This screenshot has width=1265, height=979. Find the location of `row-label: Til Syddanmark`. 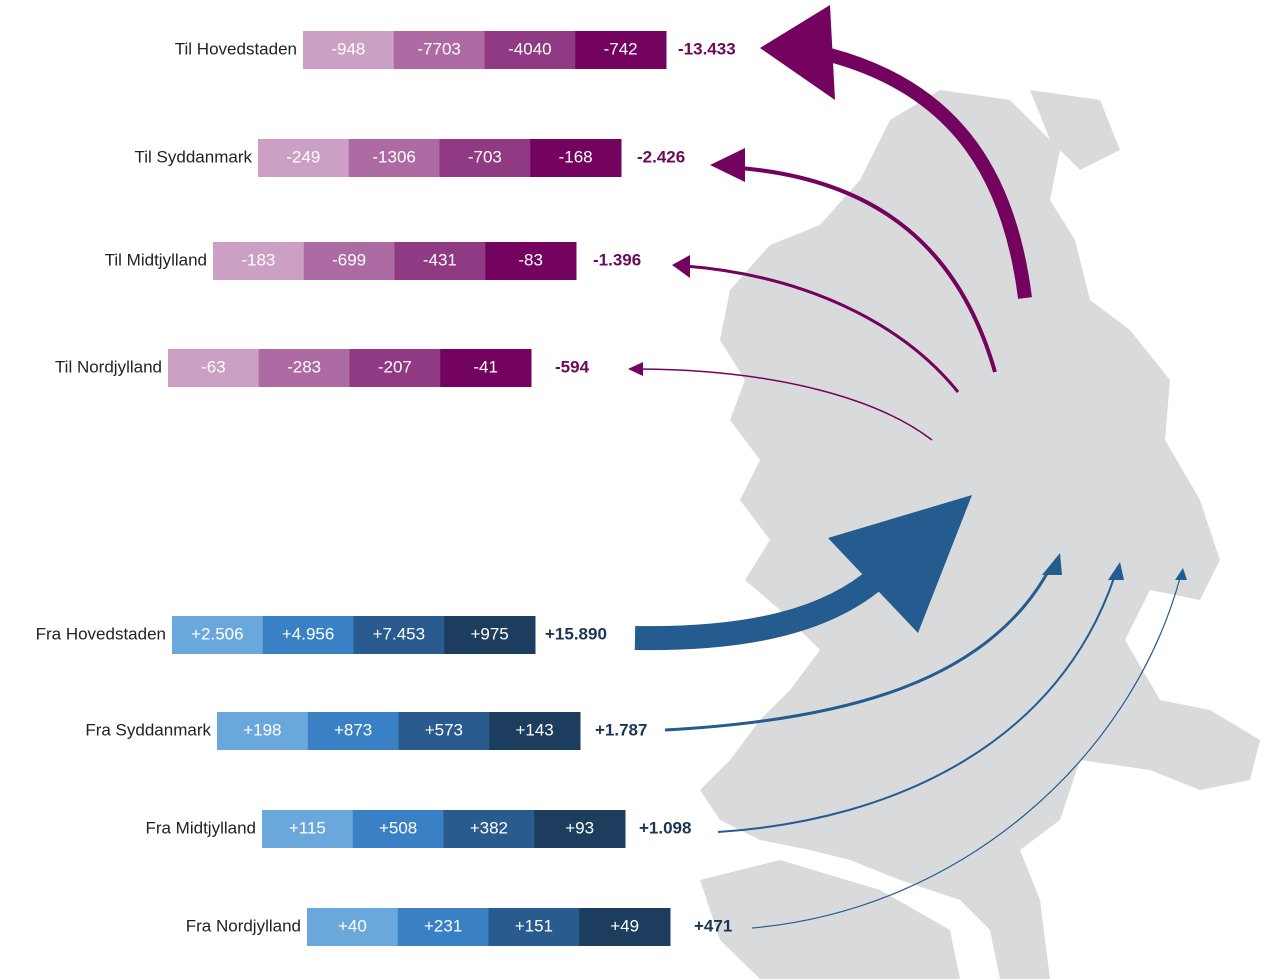

row-label: Til Syddanmark is located at coordinates (194, 156).